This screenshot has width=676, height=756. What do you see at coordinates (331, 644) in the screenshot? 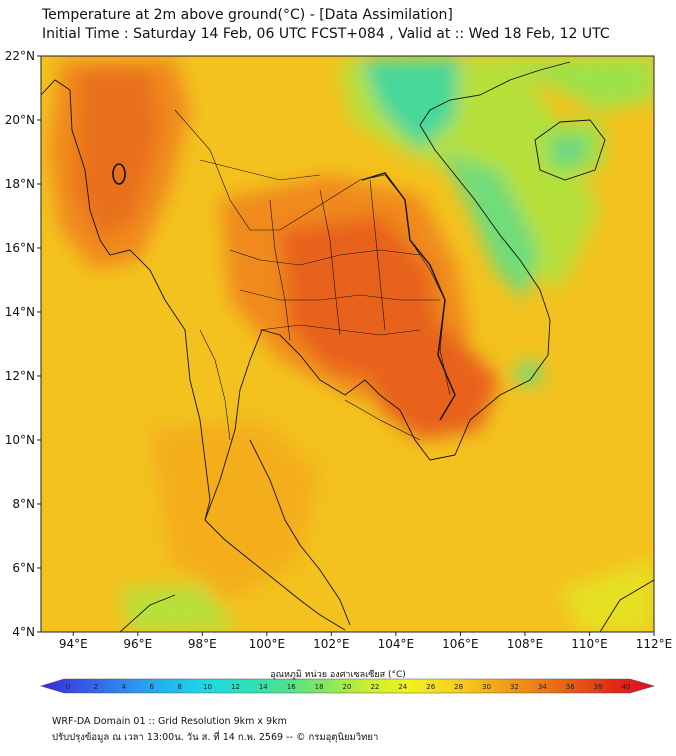
I see `lon-tick-label: 102°E` at bounding box center [331, 644].